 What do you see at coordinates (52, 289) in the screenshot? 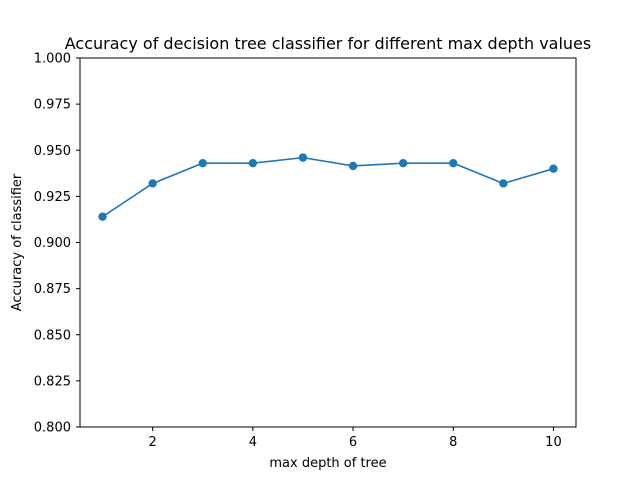
I see `y-tick-label: 0.875` at bounding box center [52, 289].